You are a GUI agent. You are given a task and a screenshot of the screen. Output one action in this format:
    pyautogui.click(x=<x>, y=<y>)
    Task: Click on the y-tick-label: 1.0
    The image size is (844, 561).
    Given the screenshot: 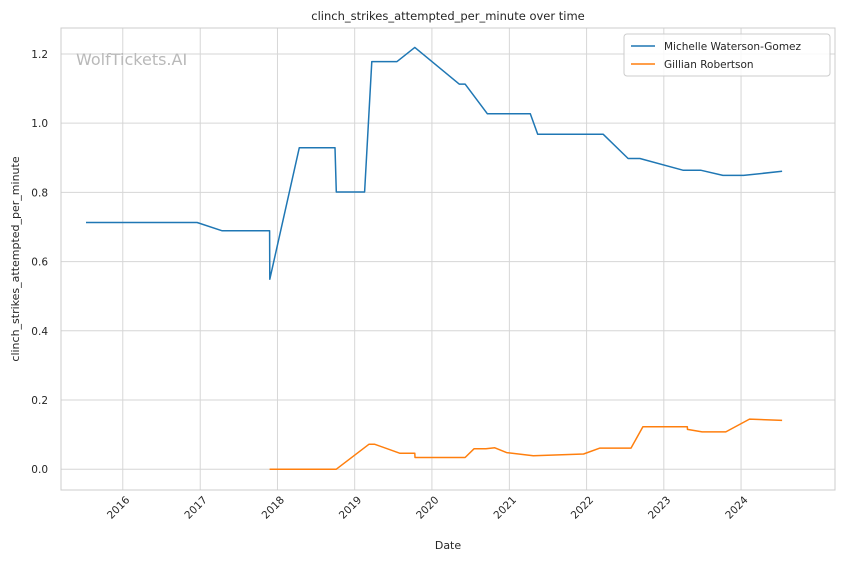 What is the action you would take?
    pyautogui.click(x=39, y=124)
    